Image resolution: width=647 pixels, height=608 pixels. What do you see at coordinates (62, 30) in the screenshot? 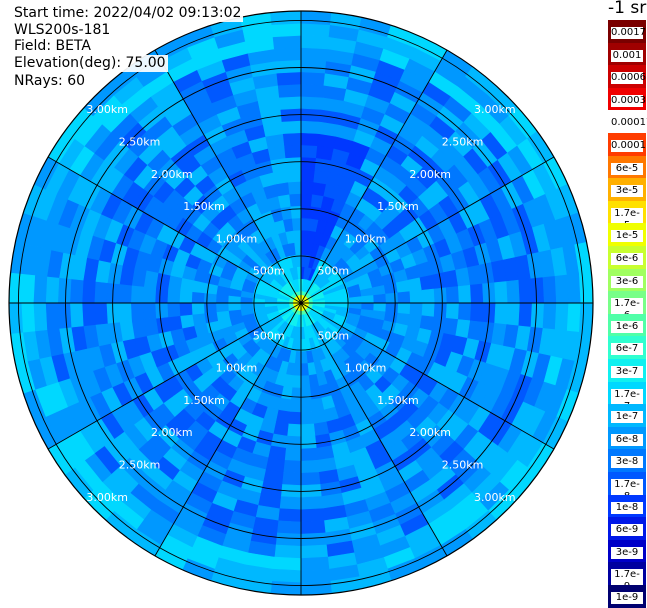
I see `instrument-name: WLS200s-181` at bounding box center [62, 30].